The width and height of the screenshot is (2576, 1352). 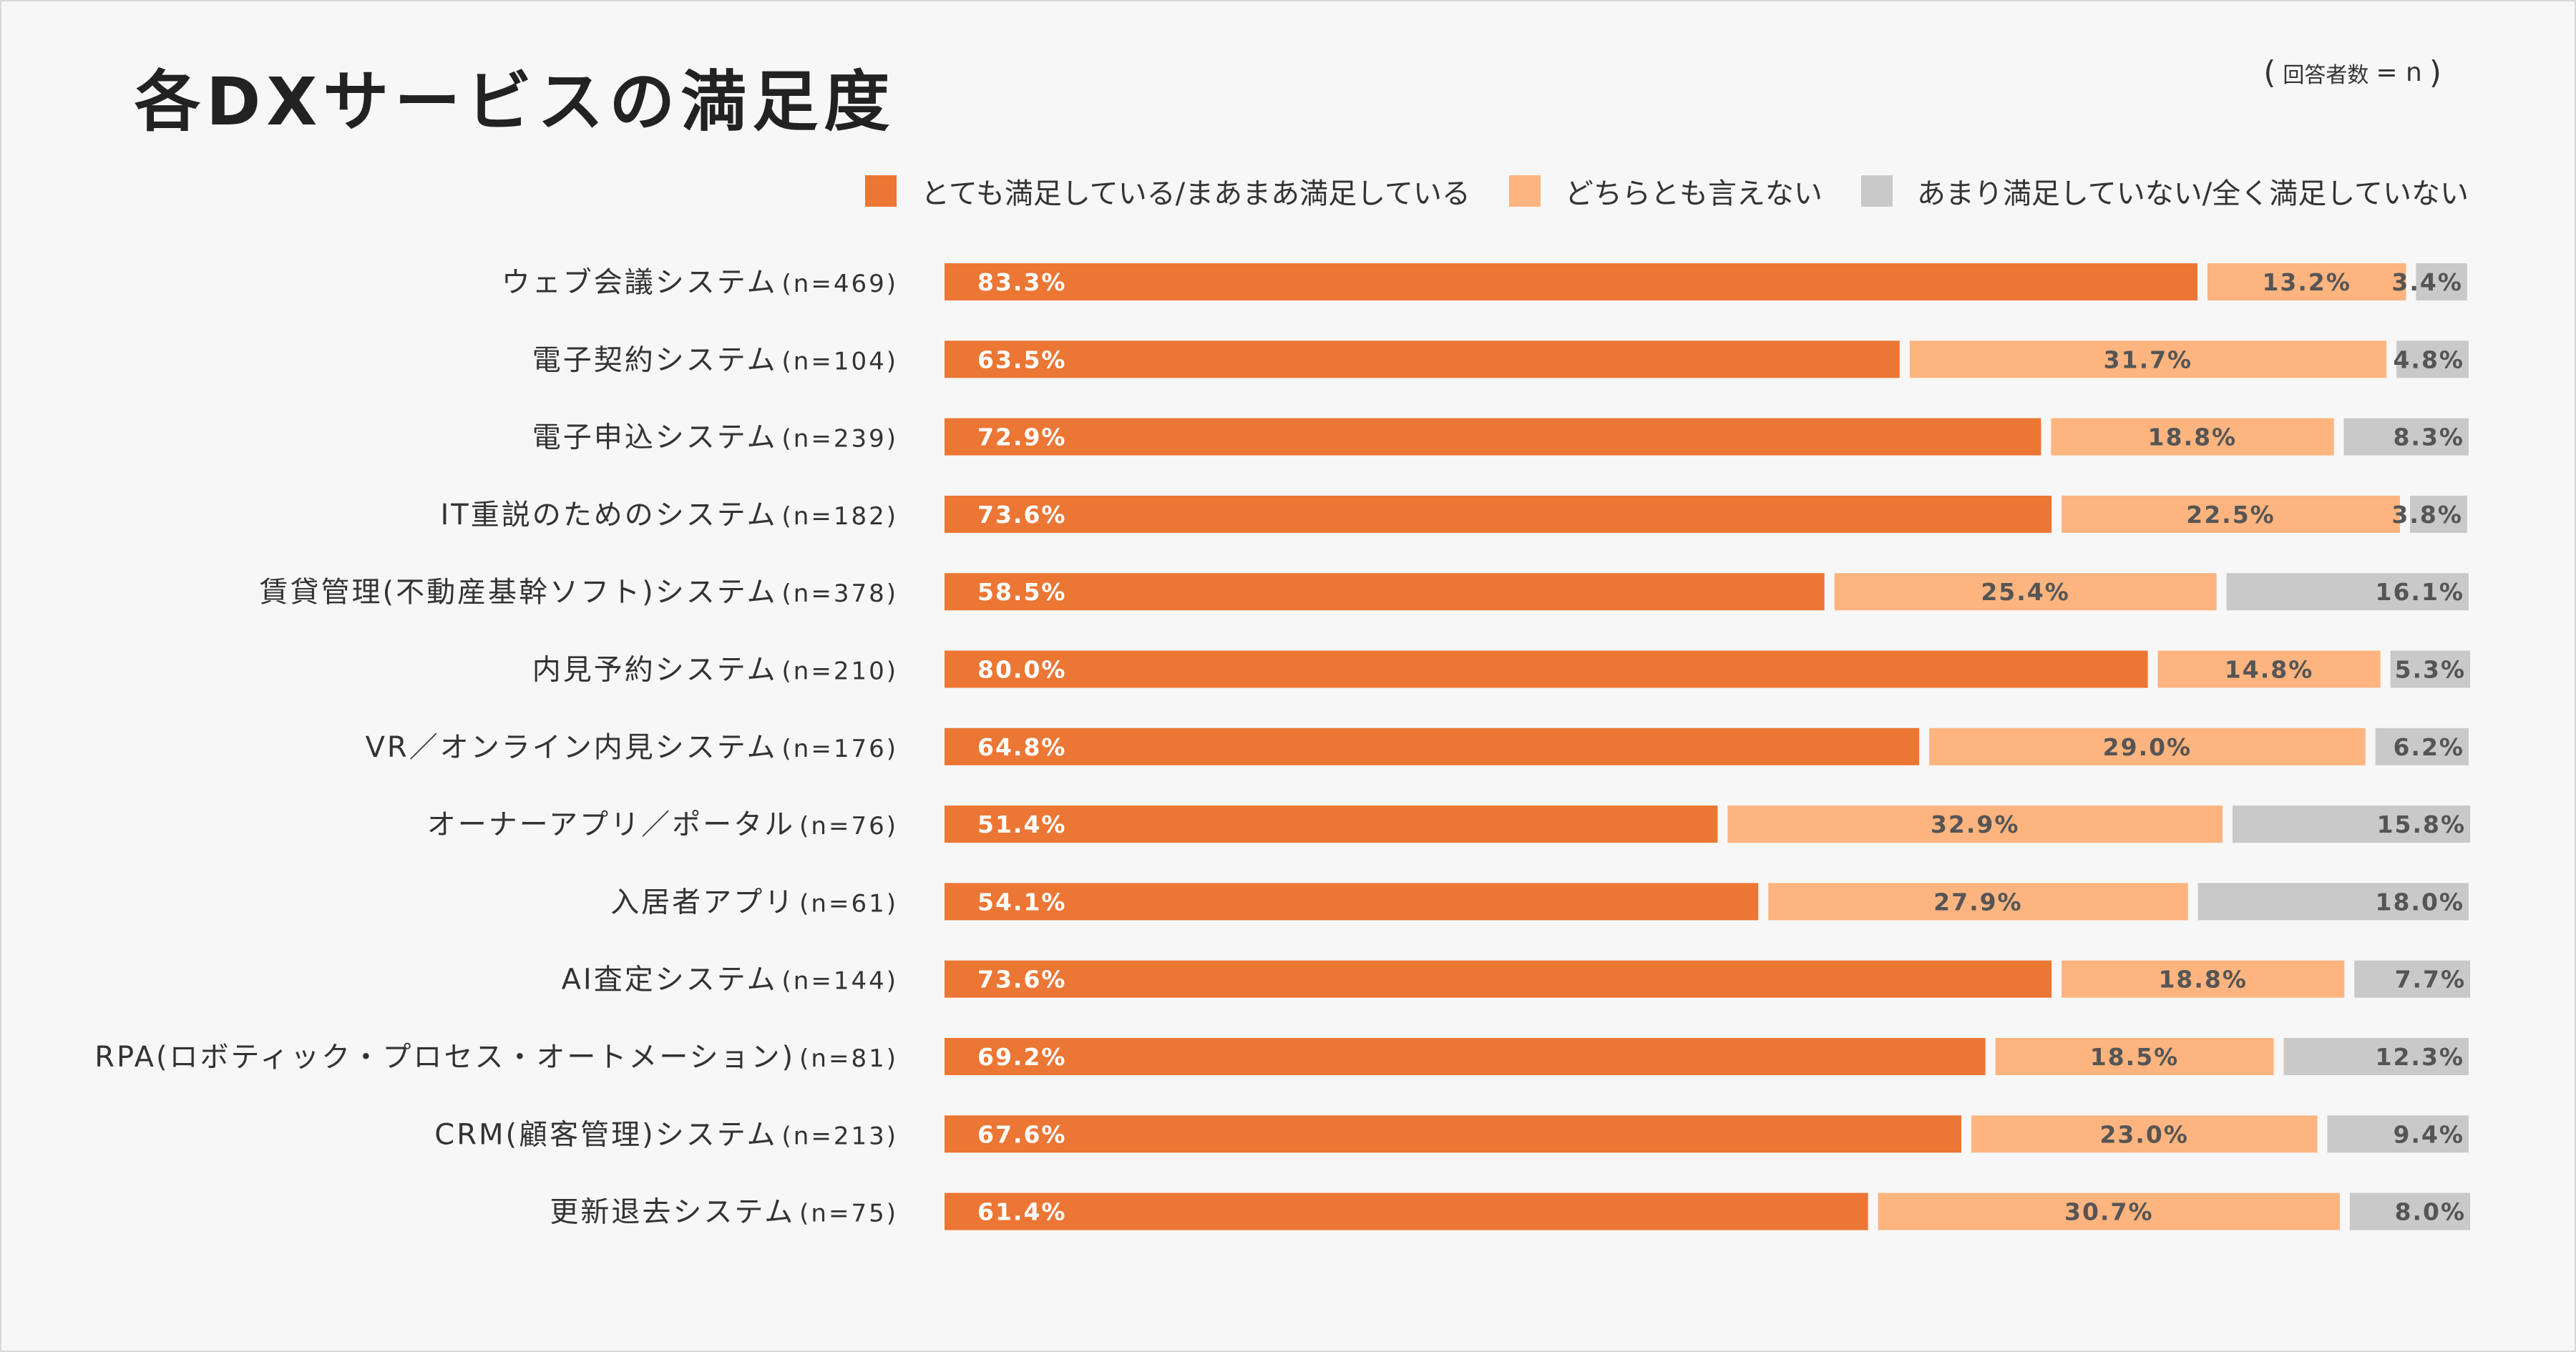 I want to click on data-label-satisfied: 63.5%, so click(x=1022, y=360).